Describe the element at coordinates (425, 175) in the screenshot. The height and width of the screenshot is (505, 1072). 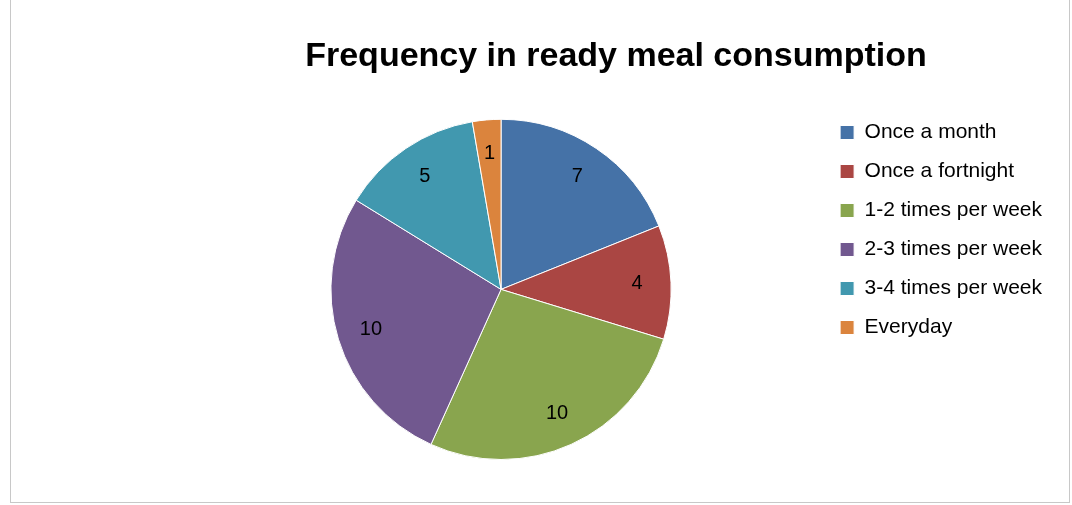
I see `data-label: 5` at that location.